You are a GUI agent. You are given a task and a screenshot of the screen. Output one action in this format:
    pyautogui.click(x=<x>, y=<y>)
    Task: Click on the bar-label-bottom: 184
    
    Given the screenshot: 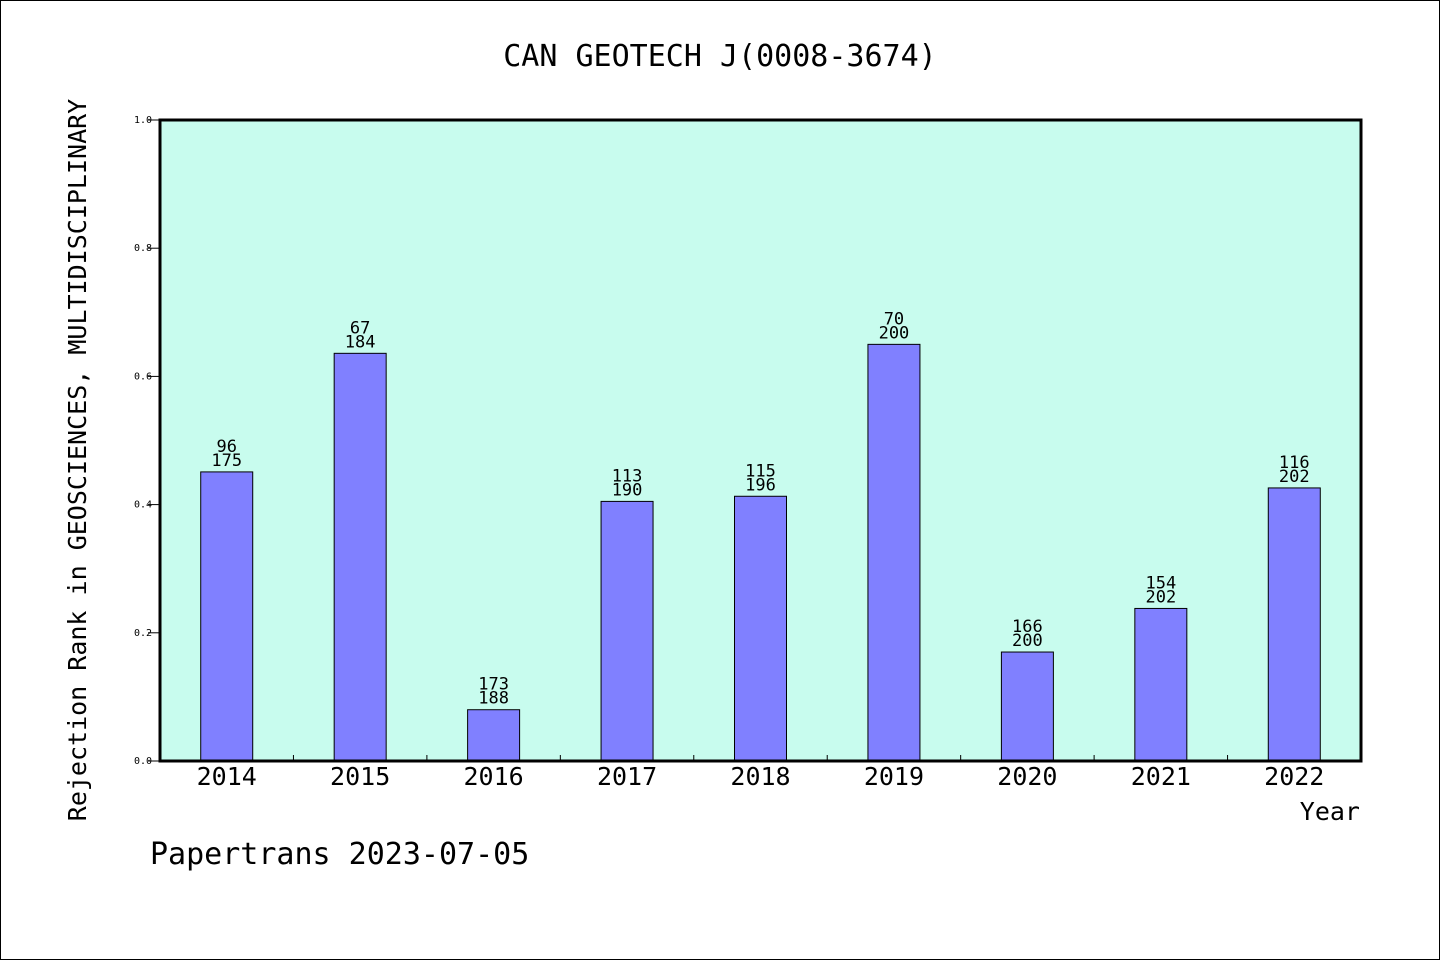 What is the action you would take?
    pyautogui.click(x=360, y=342)
    